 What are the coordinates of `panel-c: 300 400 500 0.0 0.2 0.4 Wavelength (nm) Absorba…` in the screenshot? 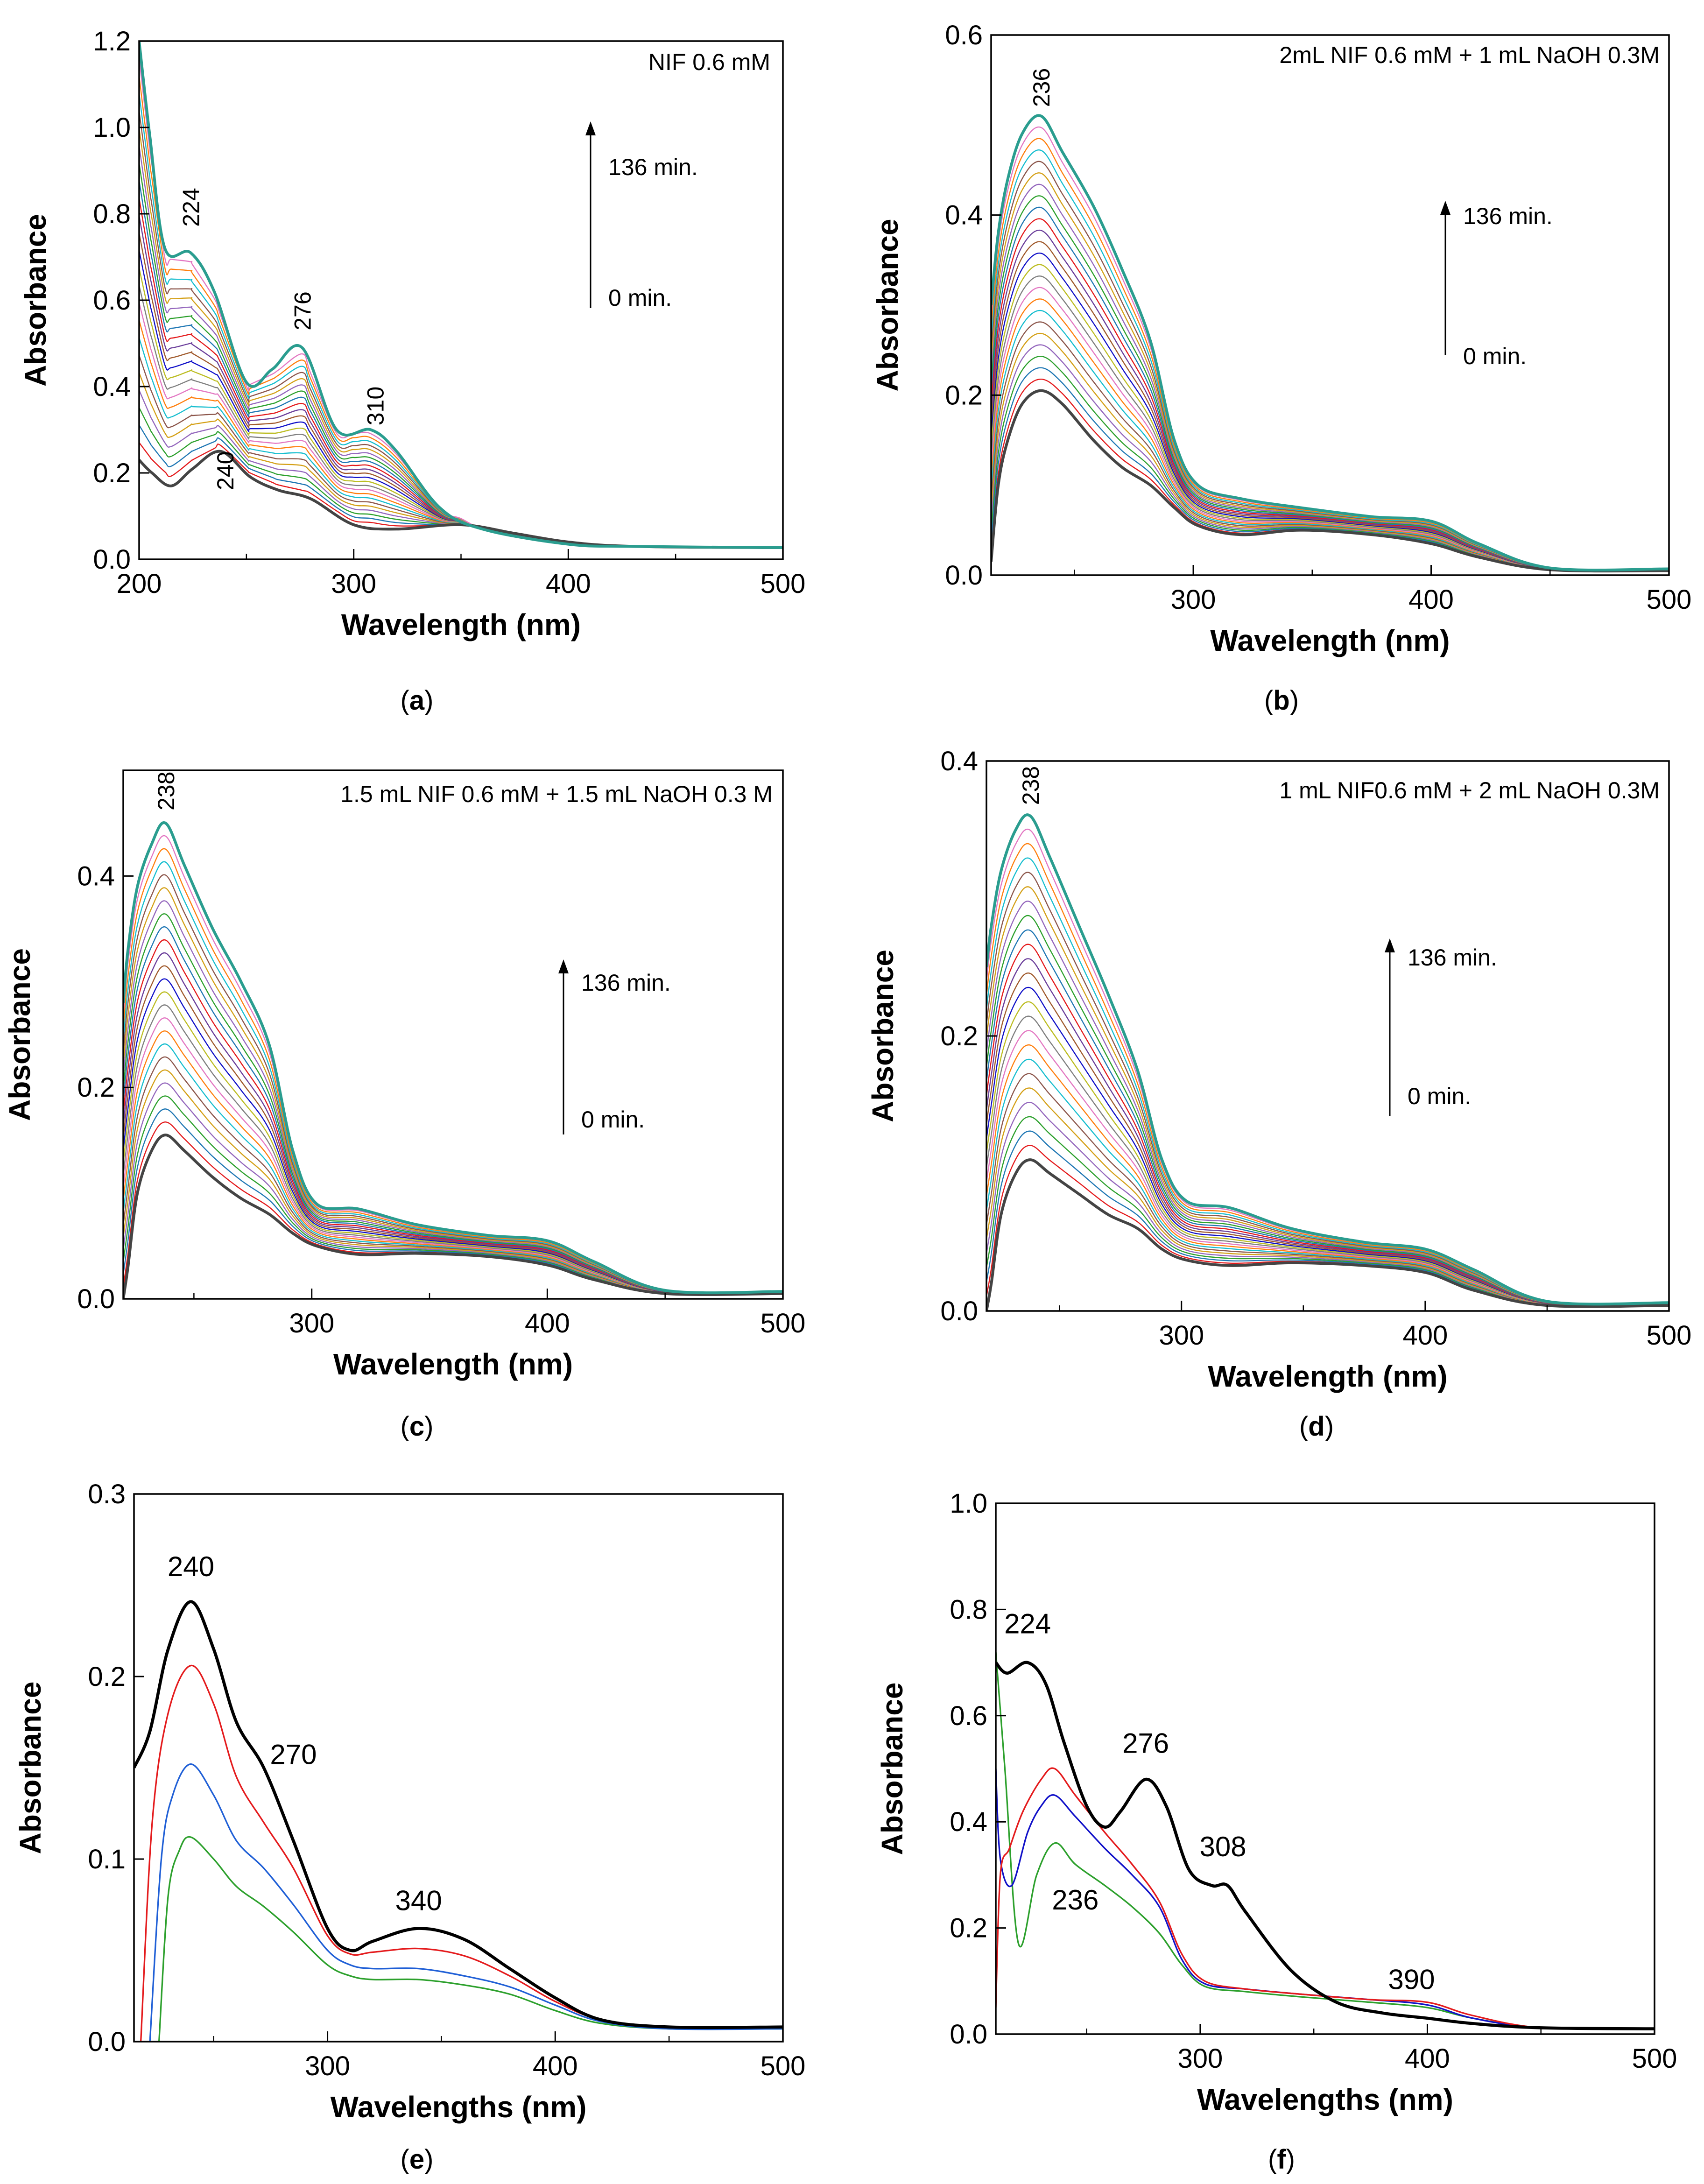 It's located at (404, 1105).